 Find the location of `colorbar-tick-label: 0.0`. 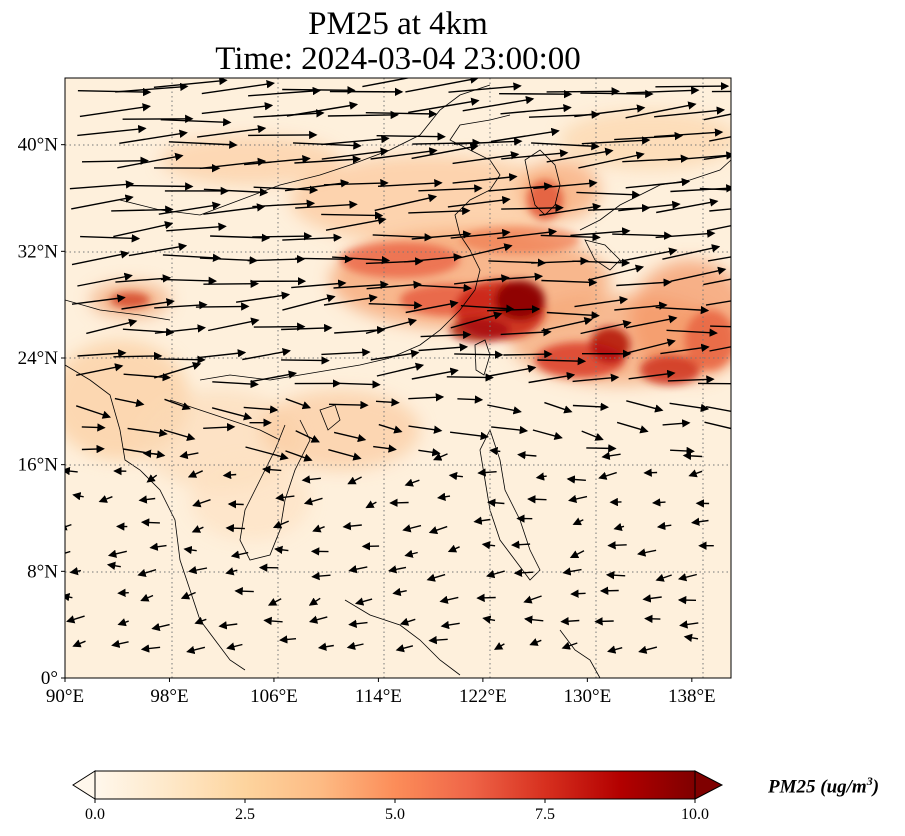

colorbar-tick-label: 0.0 is located at coordinates (95, 814).